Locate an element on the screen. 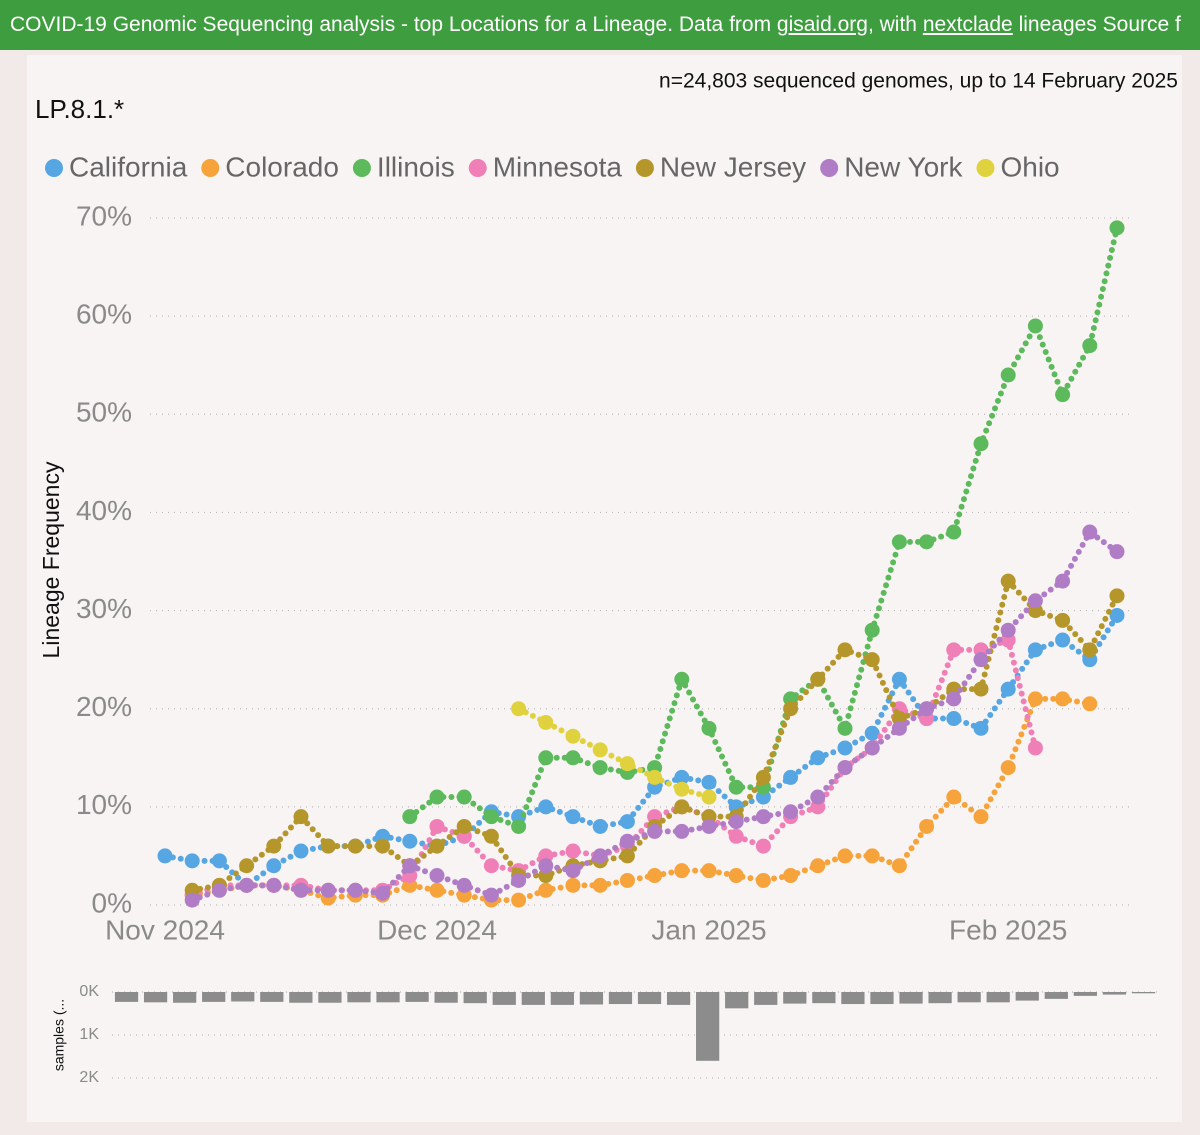 Image resolution: width=1200 pixels, height=1135 pixels. y-tick-label: 0K is located at coordinates (89, 991).